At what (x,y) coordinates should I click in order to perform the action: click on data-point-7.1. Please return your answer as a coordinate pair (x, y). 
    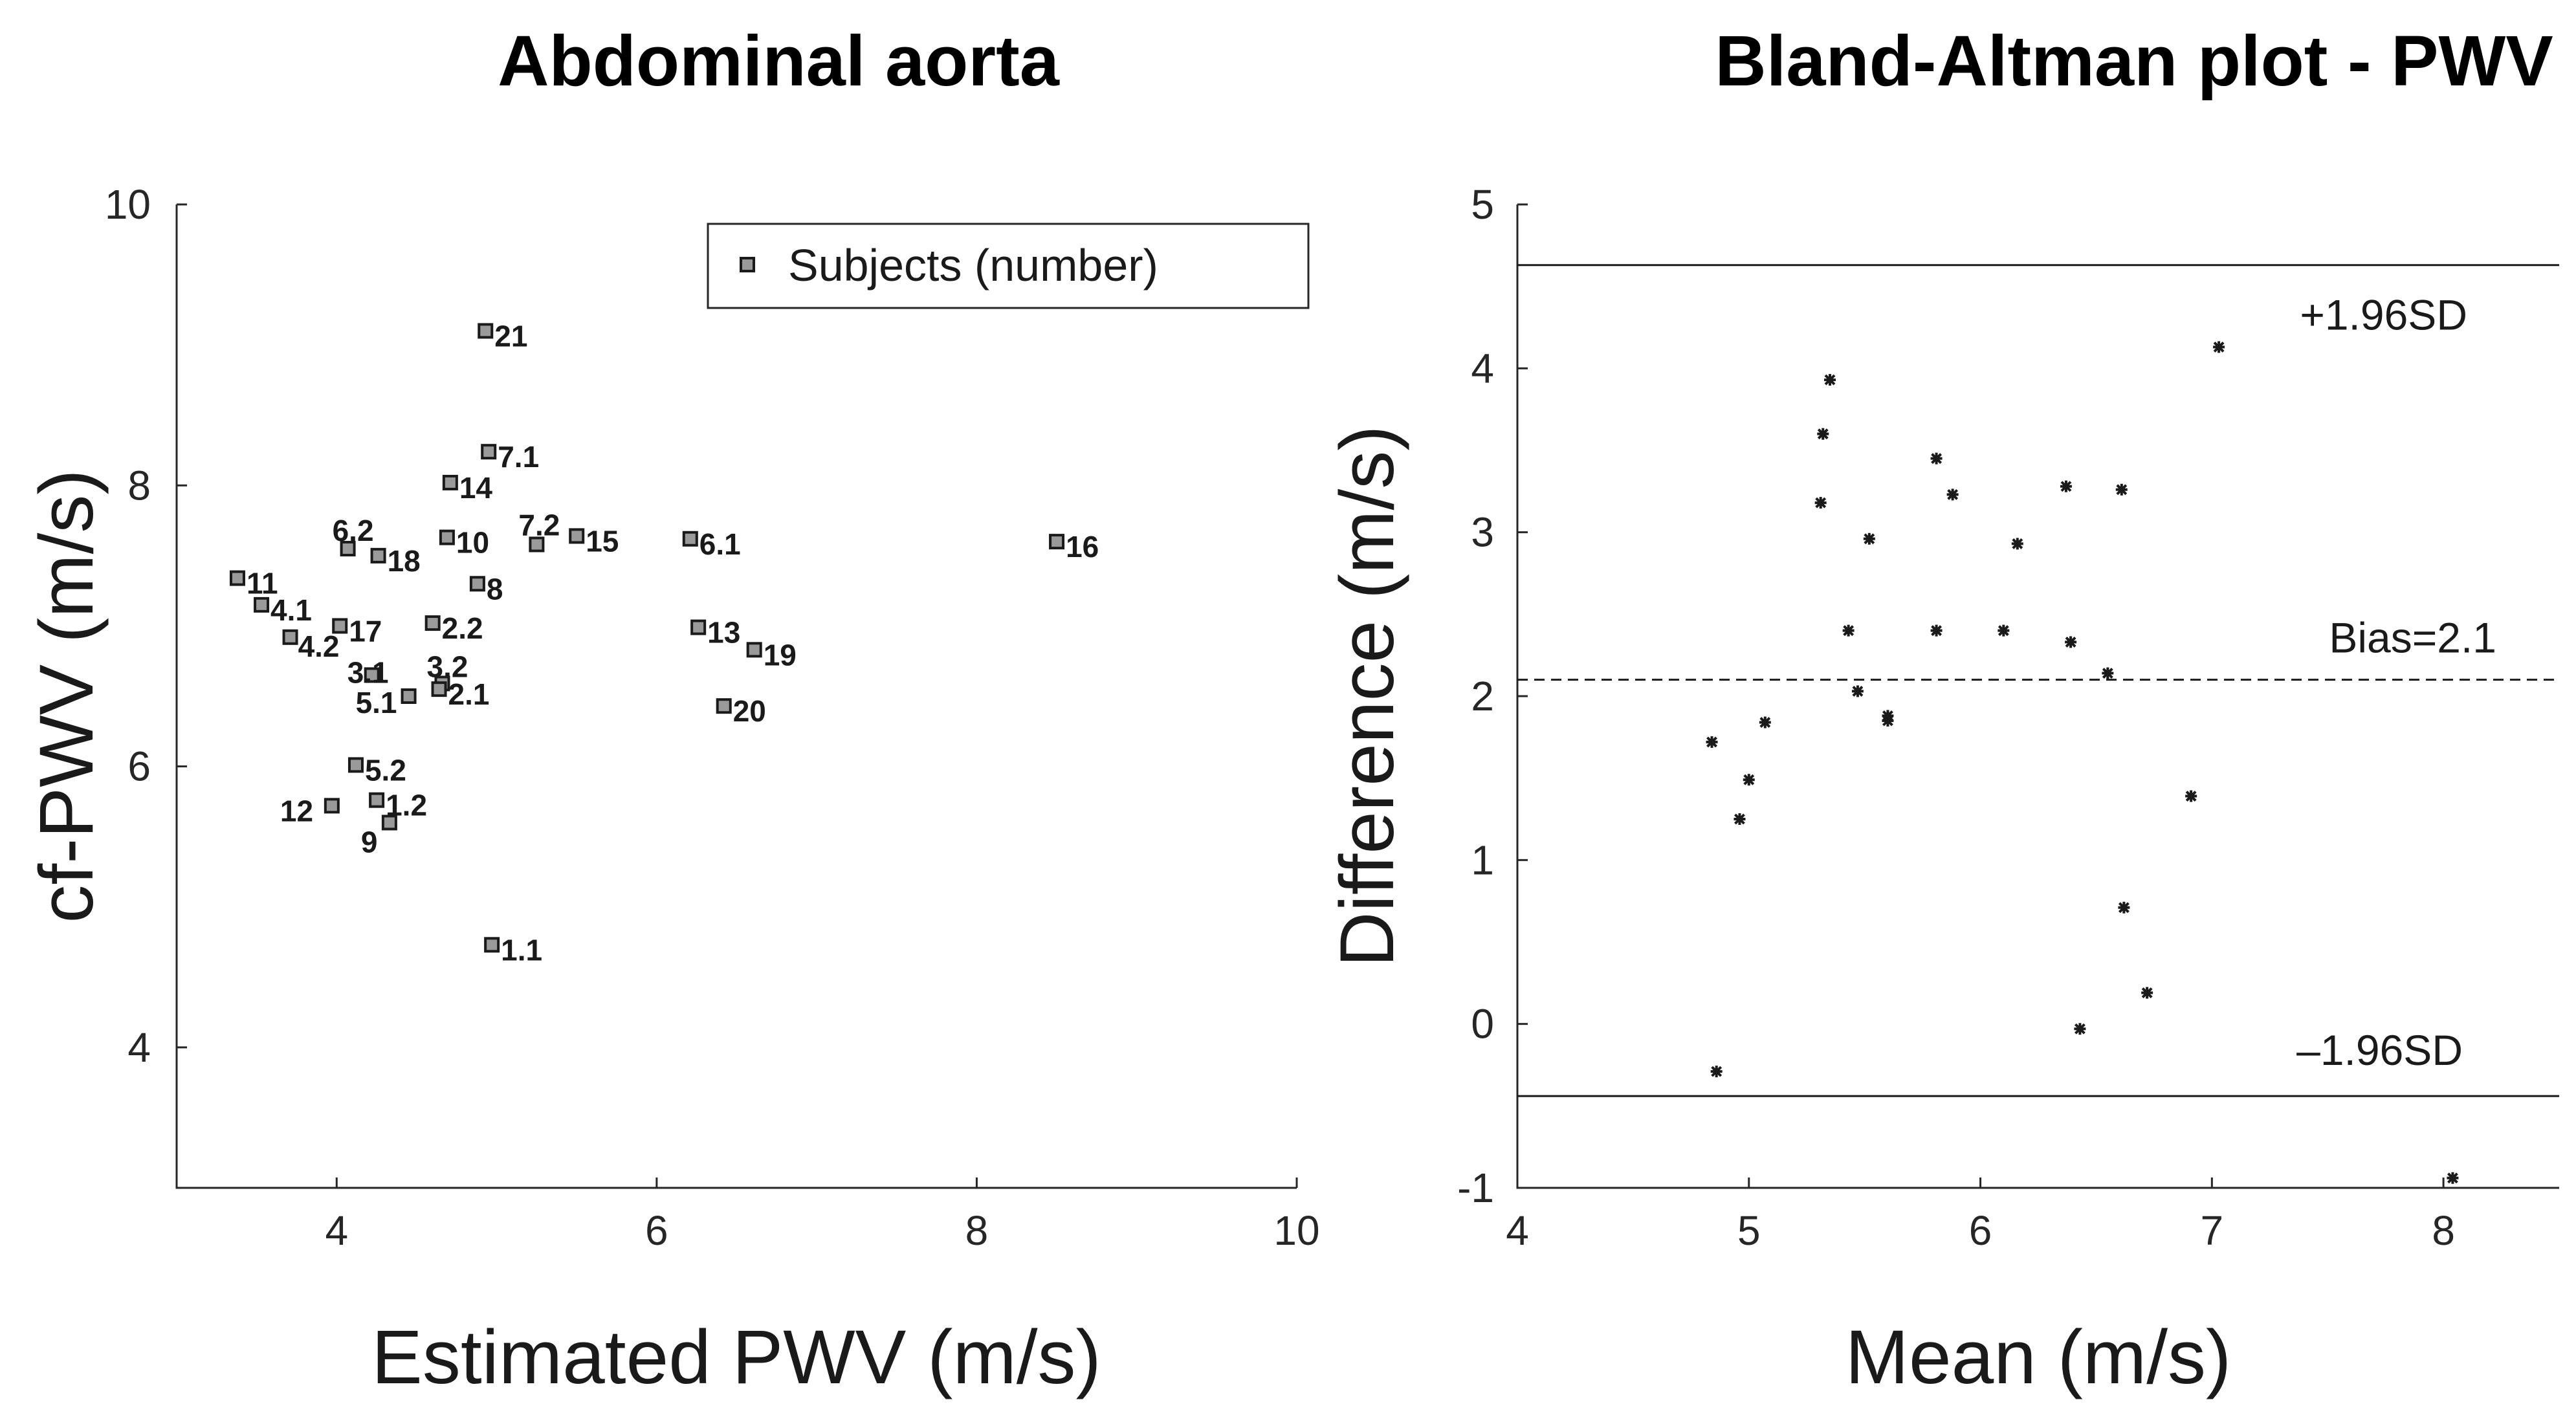
    Looking at the image, I should click on (489, 452).